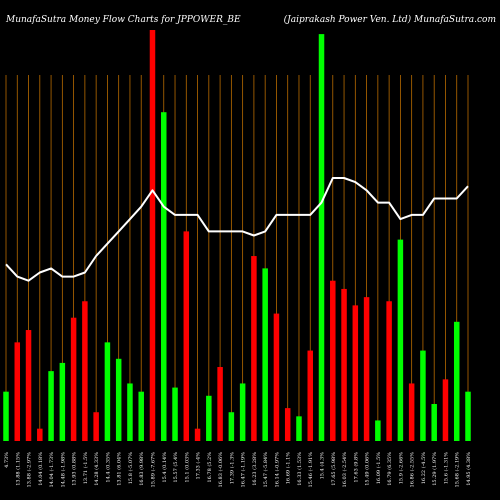 This screenshot has height=500, width=500. I want to click on x-tick-label: 16.69 (-1.1%, so click(288, 468).